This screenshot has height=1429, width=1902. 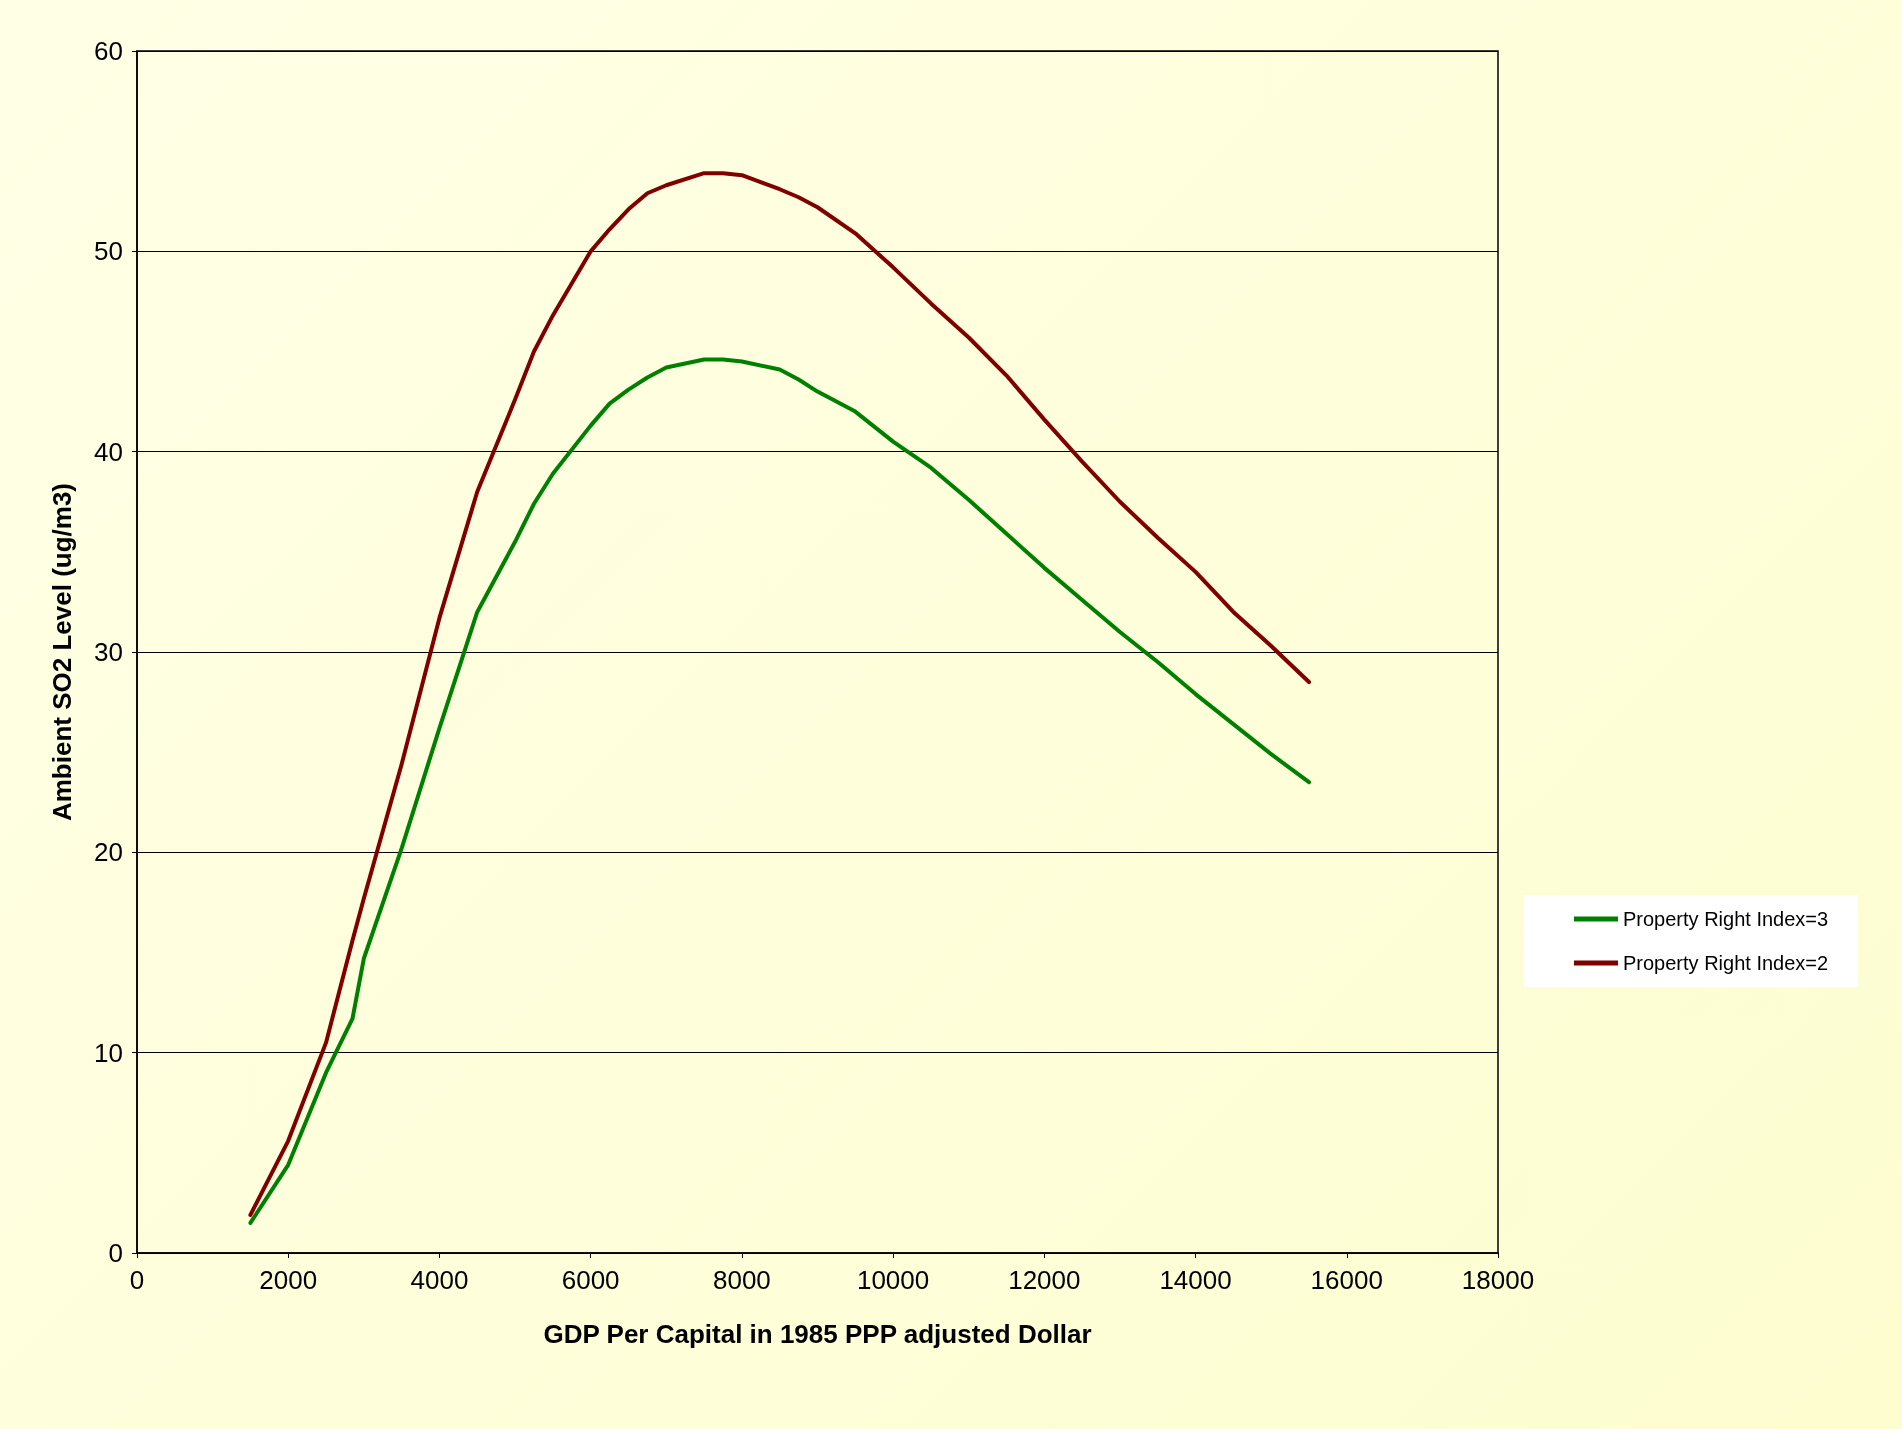 I want to click on y-tick-label: 50, so click(x=108, y=251).